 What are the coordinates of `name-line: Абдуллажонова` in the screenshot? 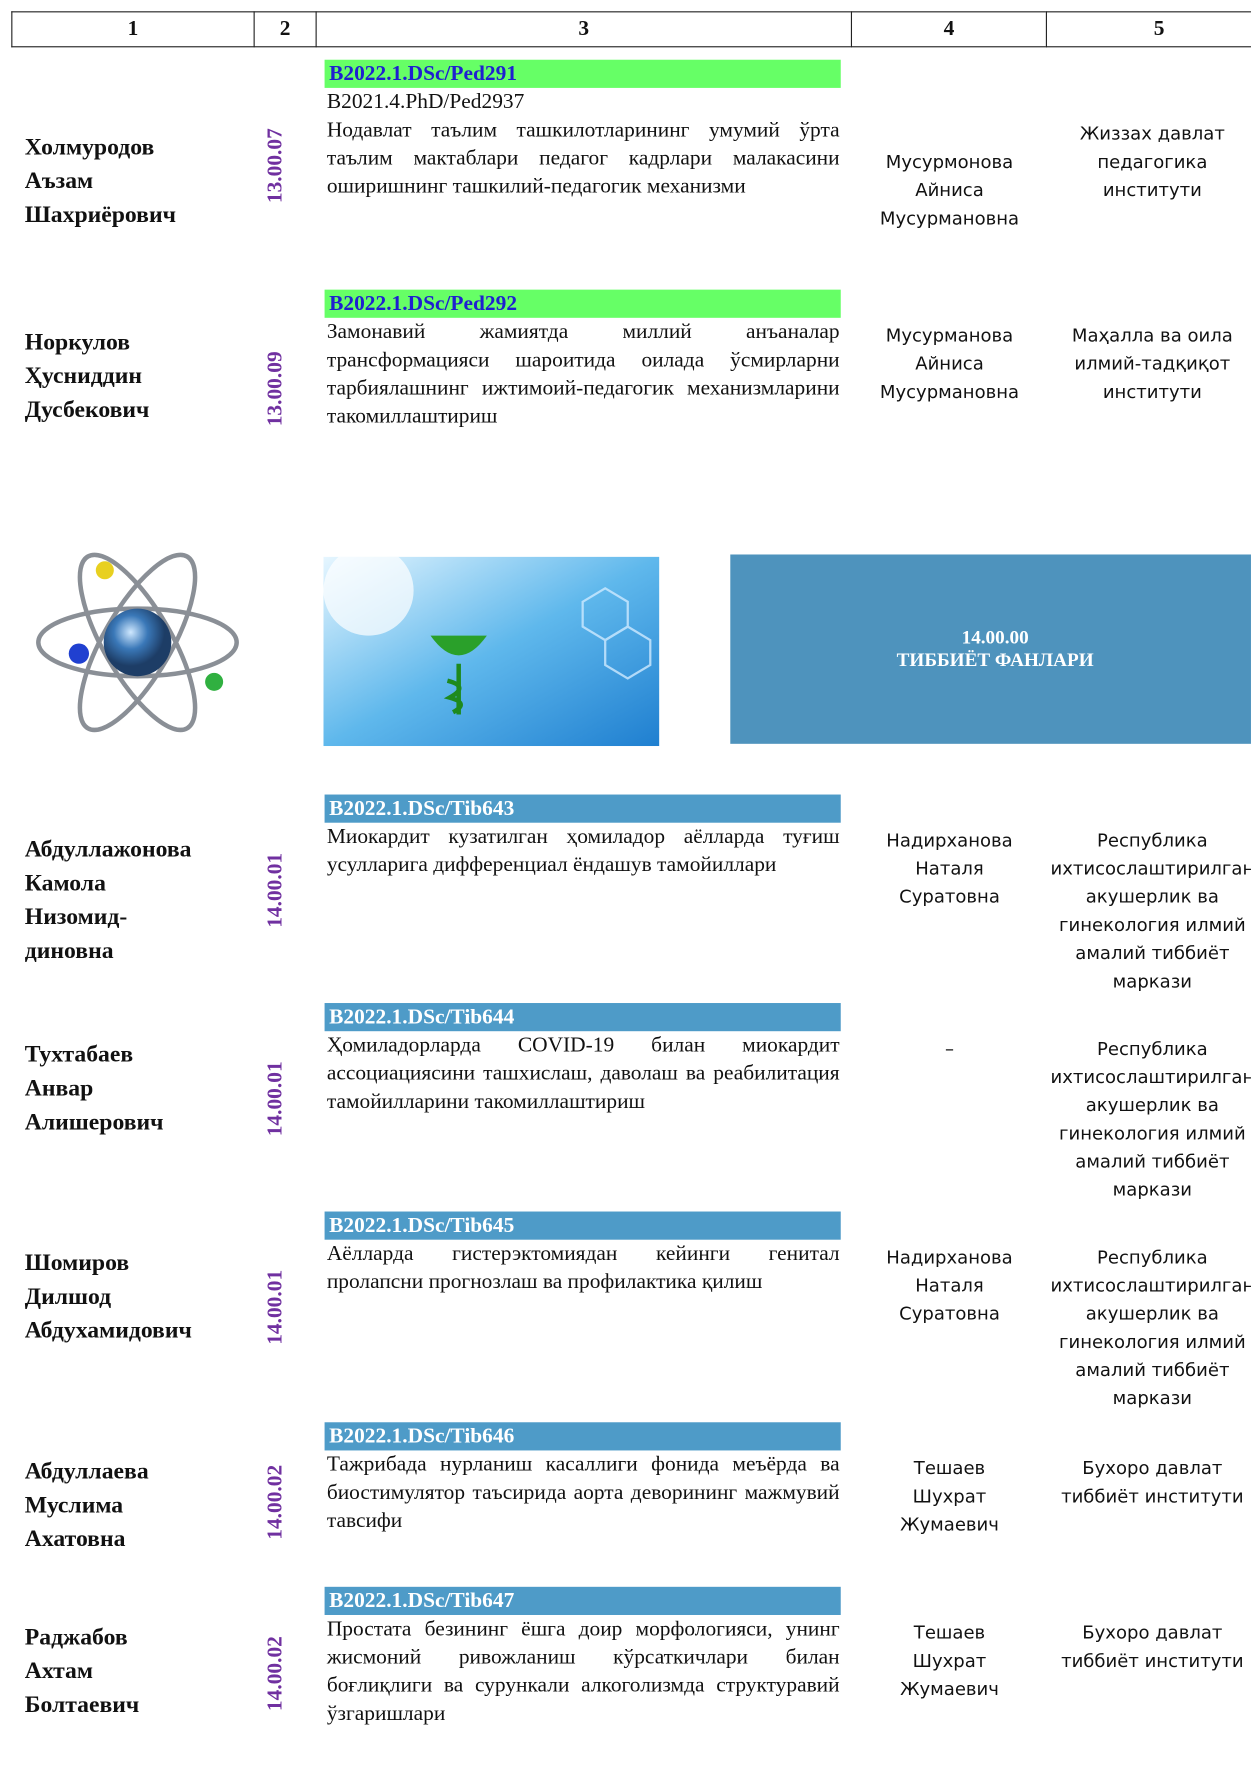 It's located at (108, 849).